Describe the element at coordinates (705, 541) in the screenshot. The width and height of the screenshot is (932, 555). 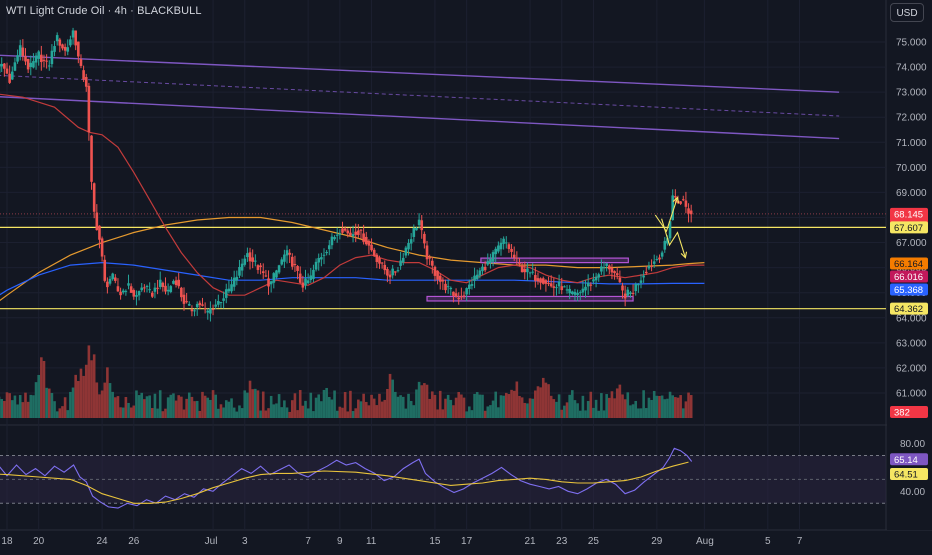
I see `time-tick-label: Aug` at that location.